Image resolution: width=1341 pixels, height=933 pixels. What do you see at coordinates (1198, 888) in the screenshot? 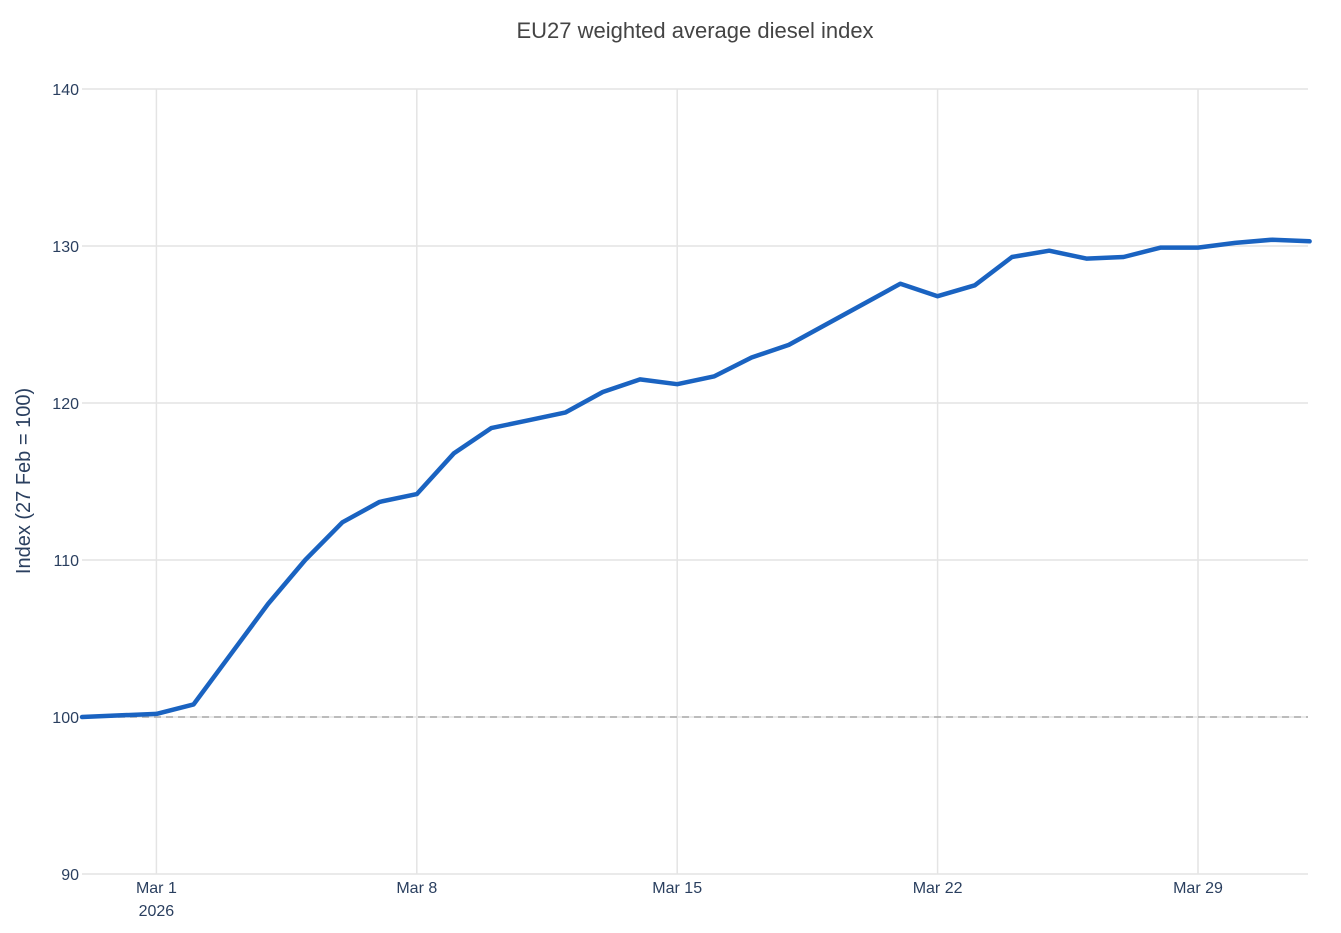
I see `x-tick-label: Mar 29` at bounding box center [1198, 888].